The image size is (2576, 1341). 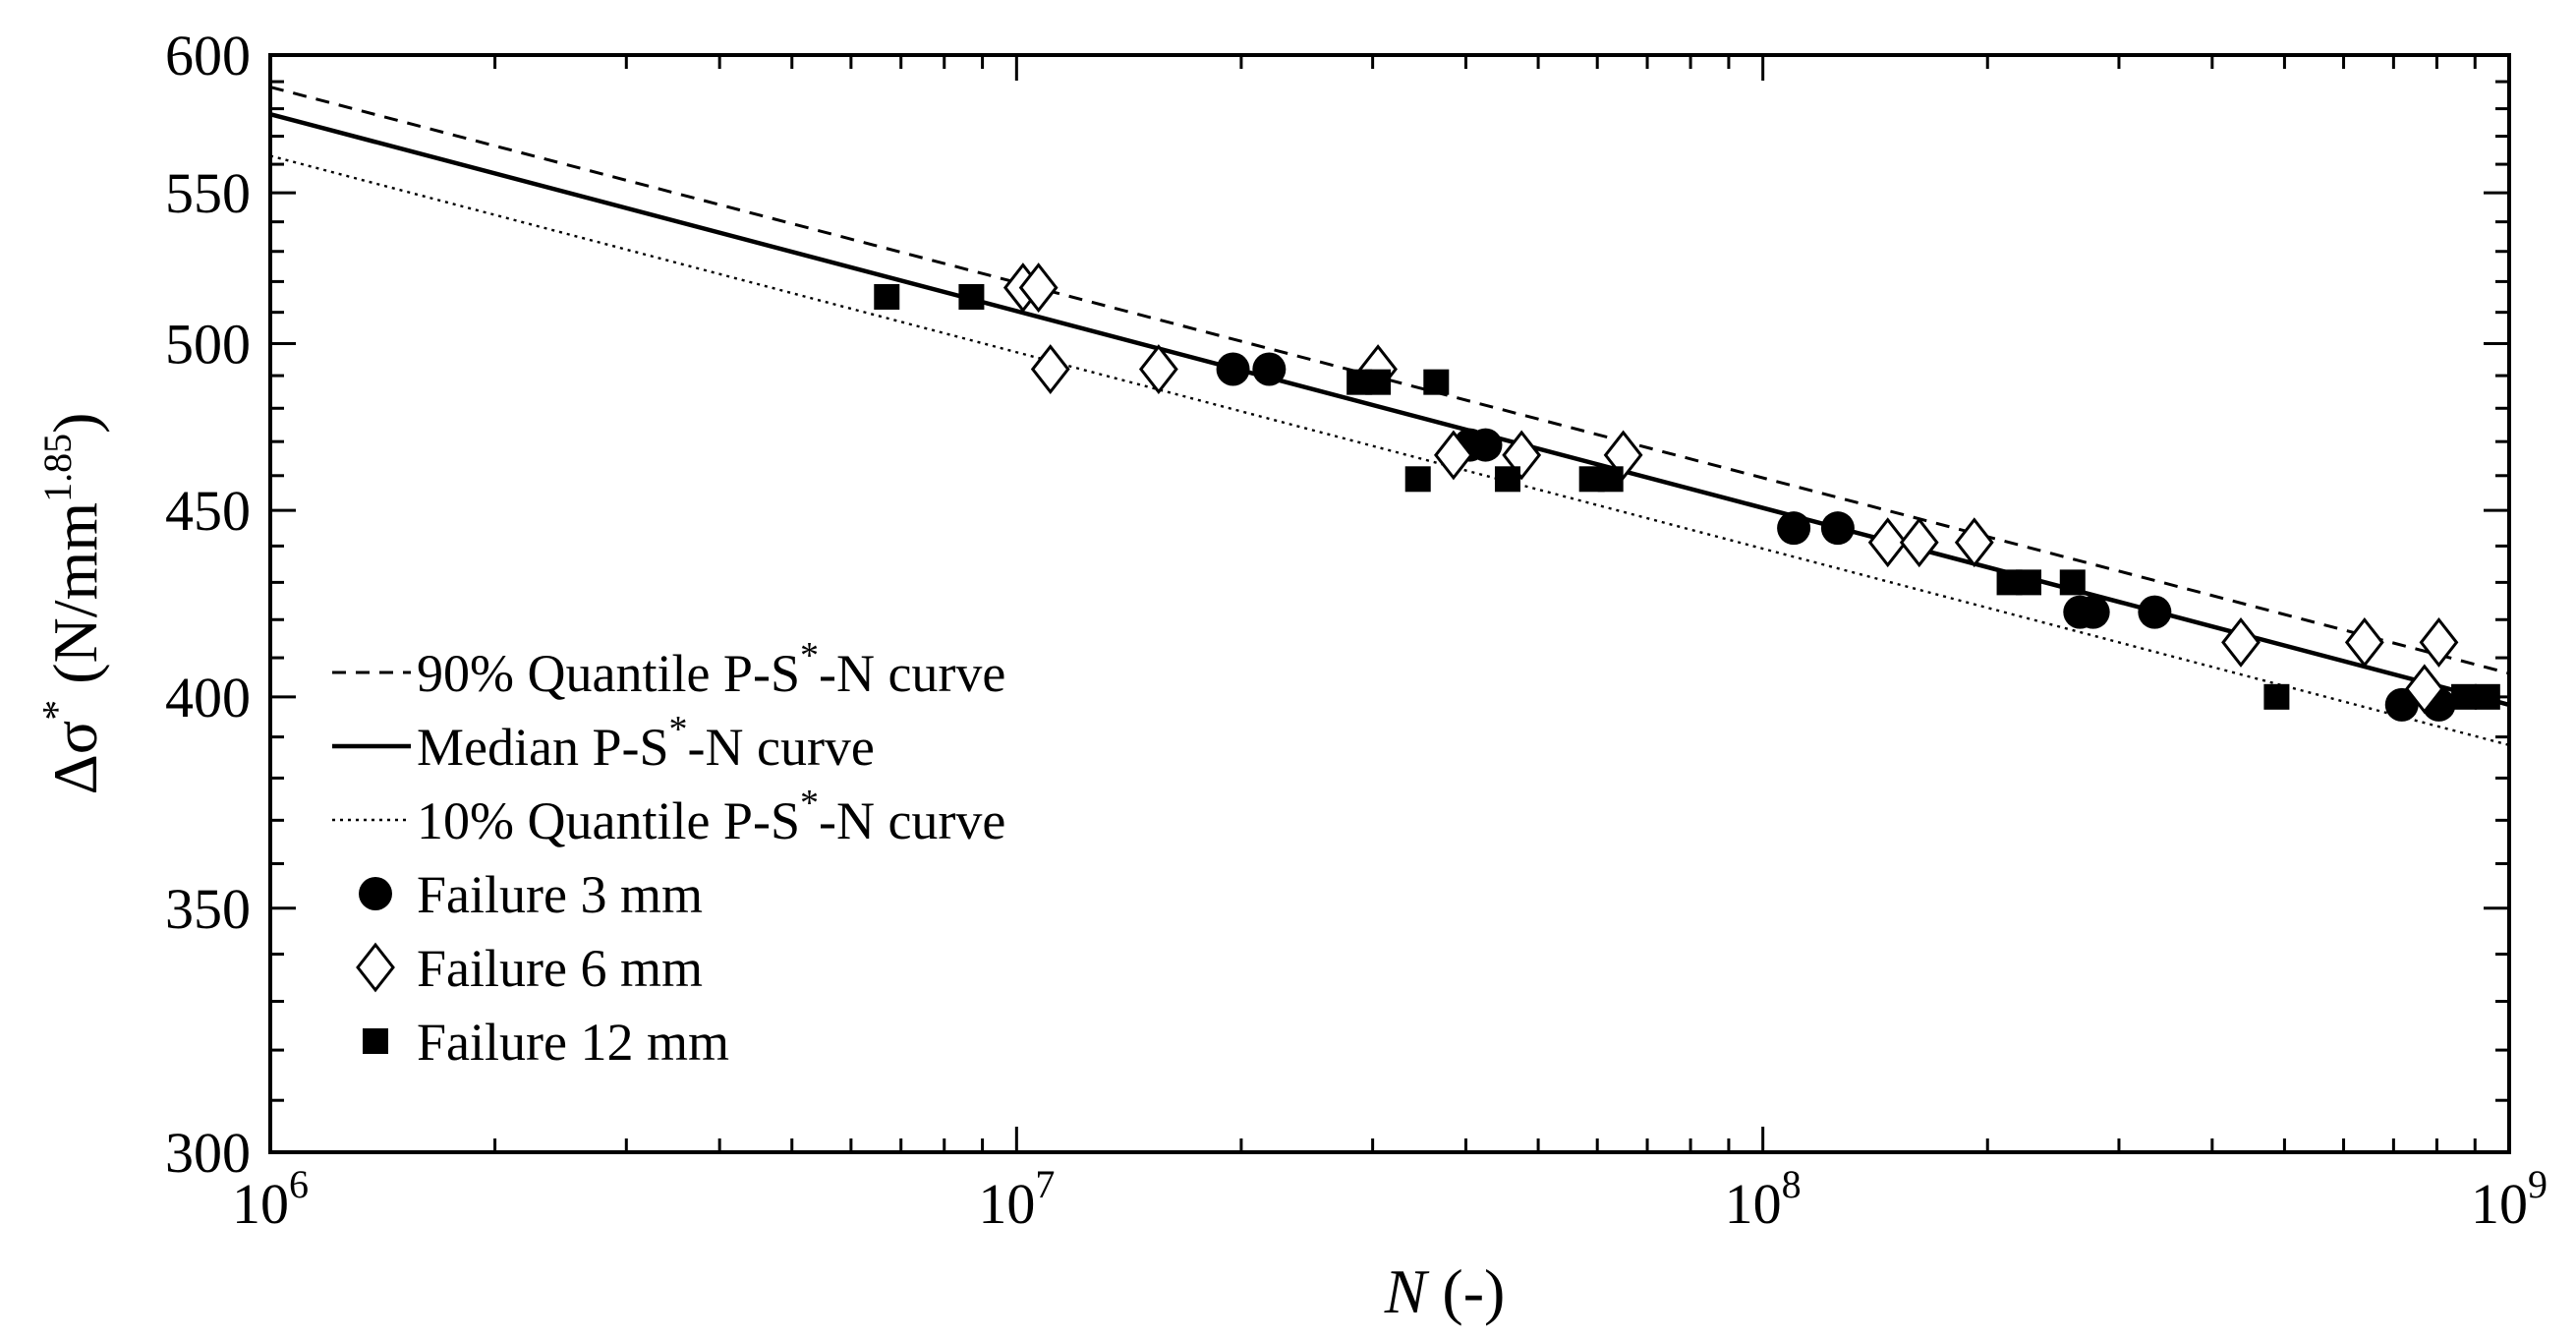 I want to click on x-axis-title: N (-), so click(x=1445, y=1291).